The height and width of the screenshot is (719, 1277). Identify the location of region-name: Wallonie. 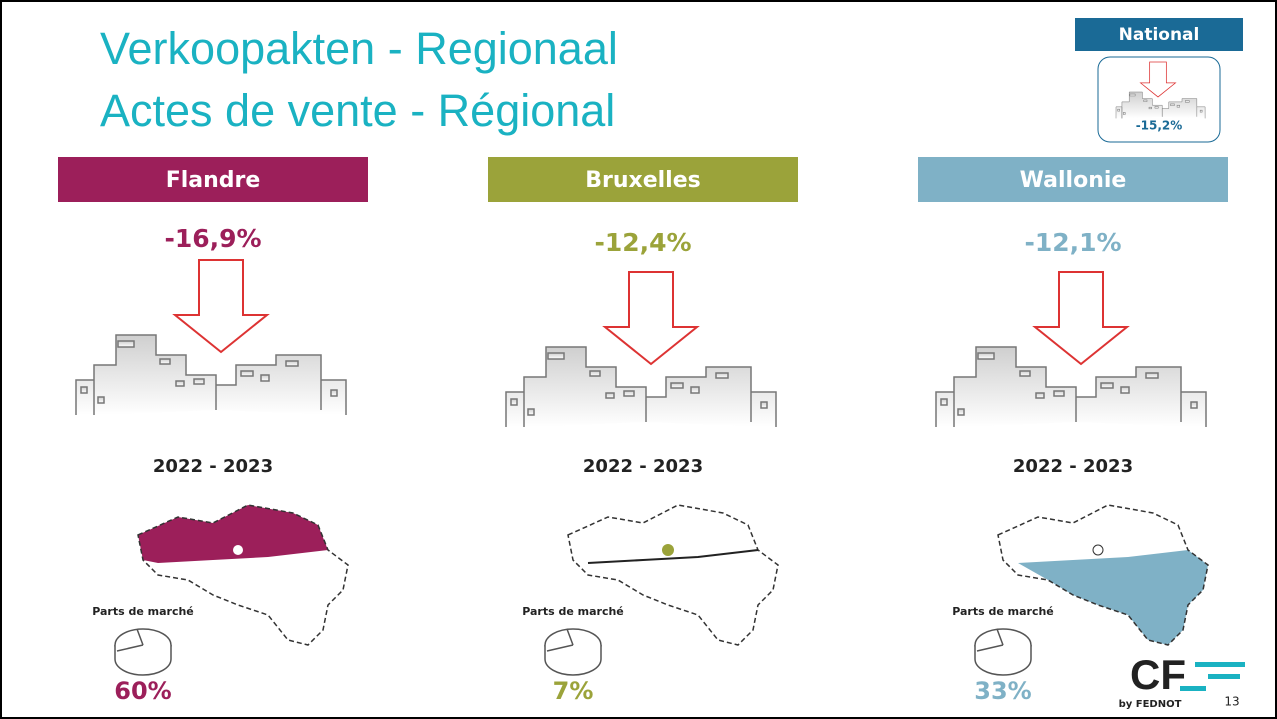
(1073, 180).